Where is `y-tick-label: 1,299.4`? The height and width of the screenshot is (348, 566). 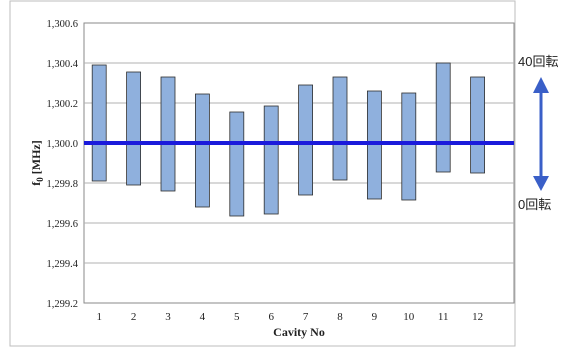
y-tick-label: 1,299.4 is located at coordinates (63, 264).